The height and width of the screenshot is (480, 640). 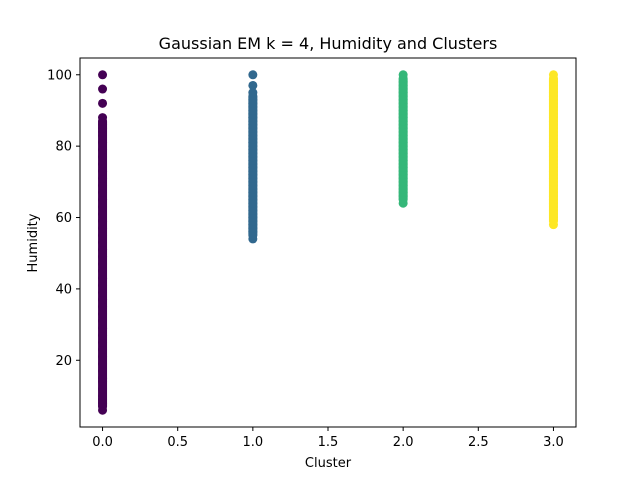 I want to click on y-tick-label: 20, so click(x=63, y=361).